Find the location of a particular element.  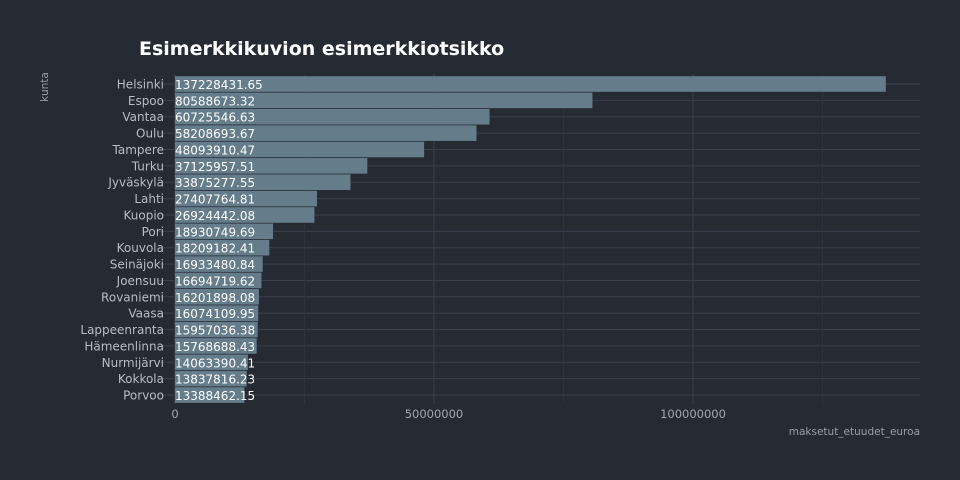

value-label: 27407764.81 is located at coordinates (215, 200).